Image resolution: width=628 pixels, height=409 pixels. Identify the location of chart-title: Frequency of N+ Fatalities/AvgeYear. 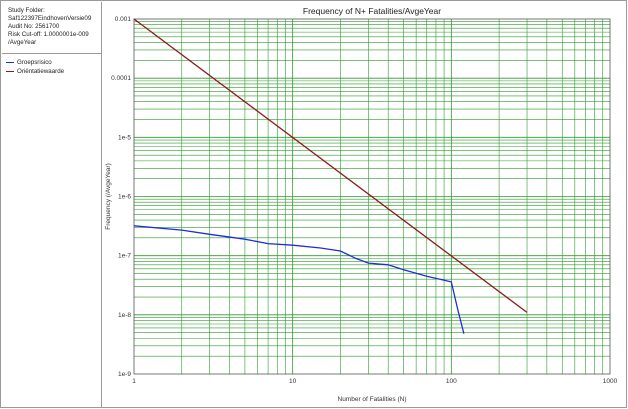
(372, 11).